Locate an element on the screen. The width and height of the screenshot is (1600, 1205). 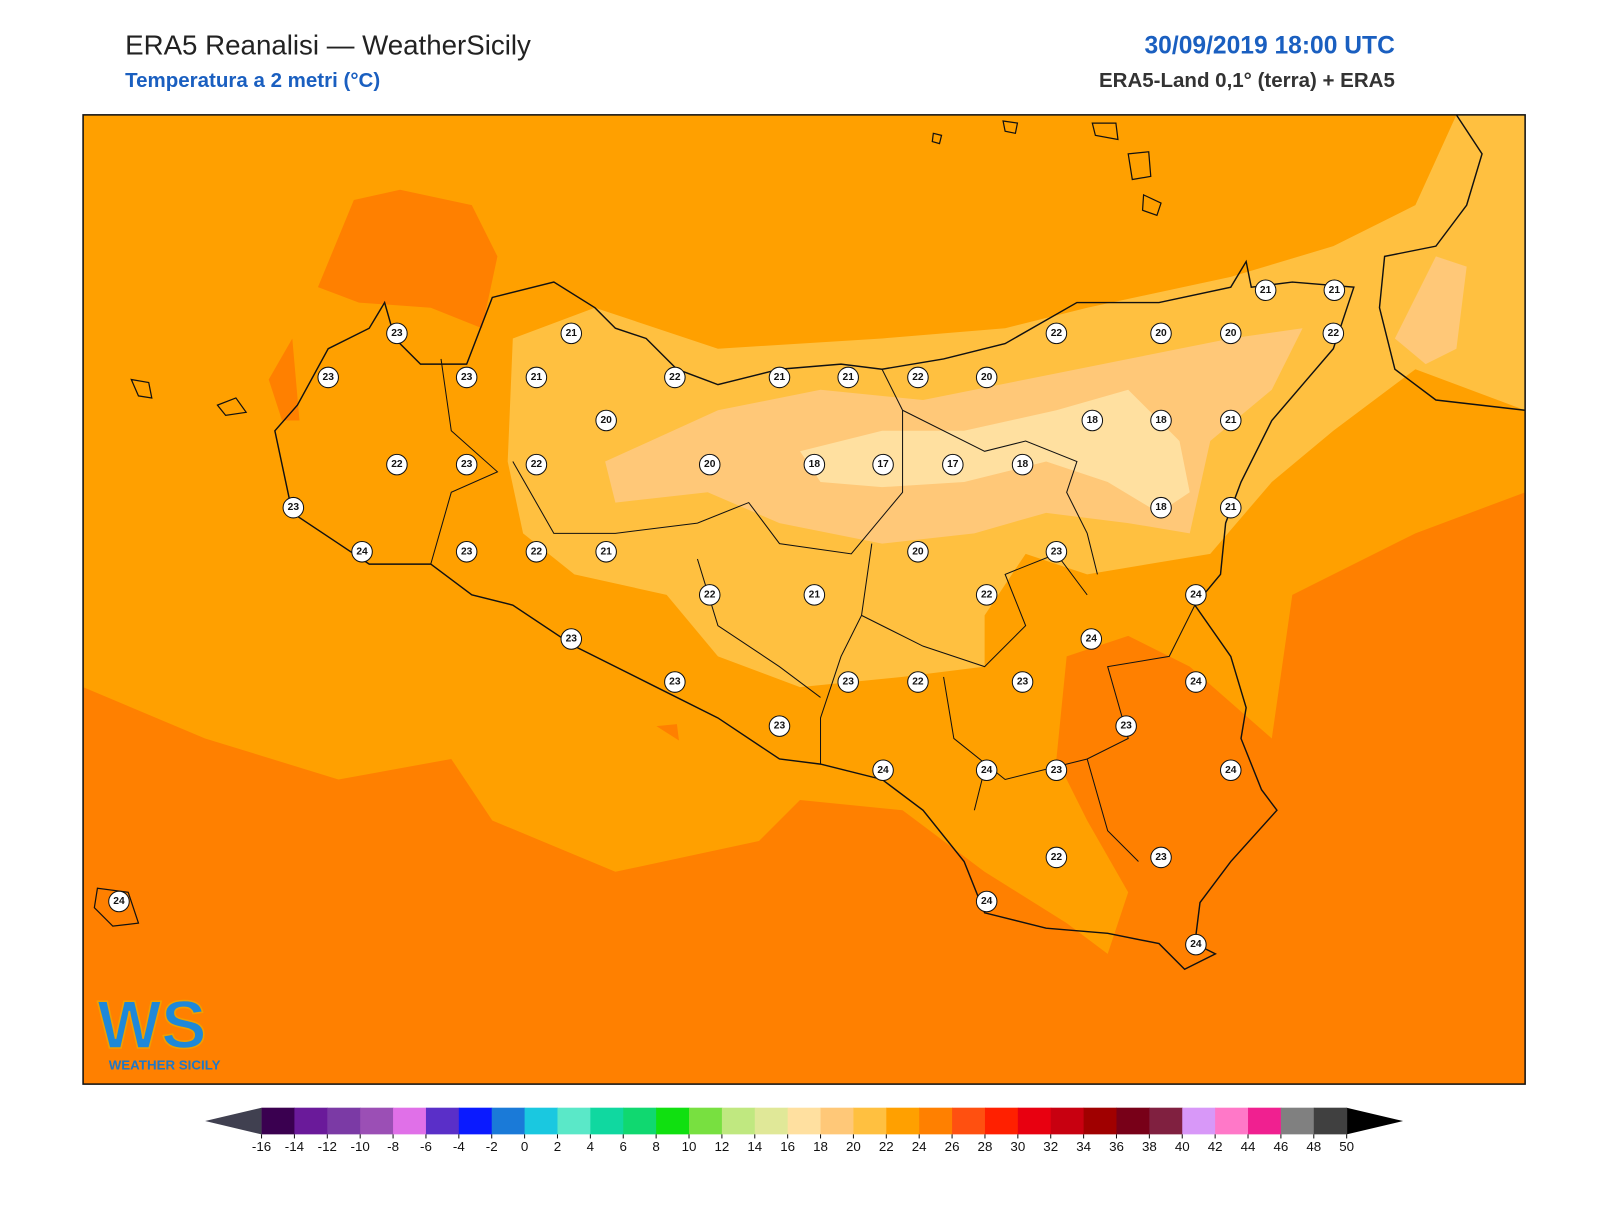
station-value: 17 is located at coordinates (953, 464).